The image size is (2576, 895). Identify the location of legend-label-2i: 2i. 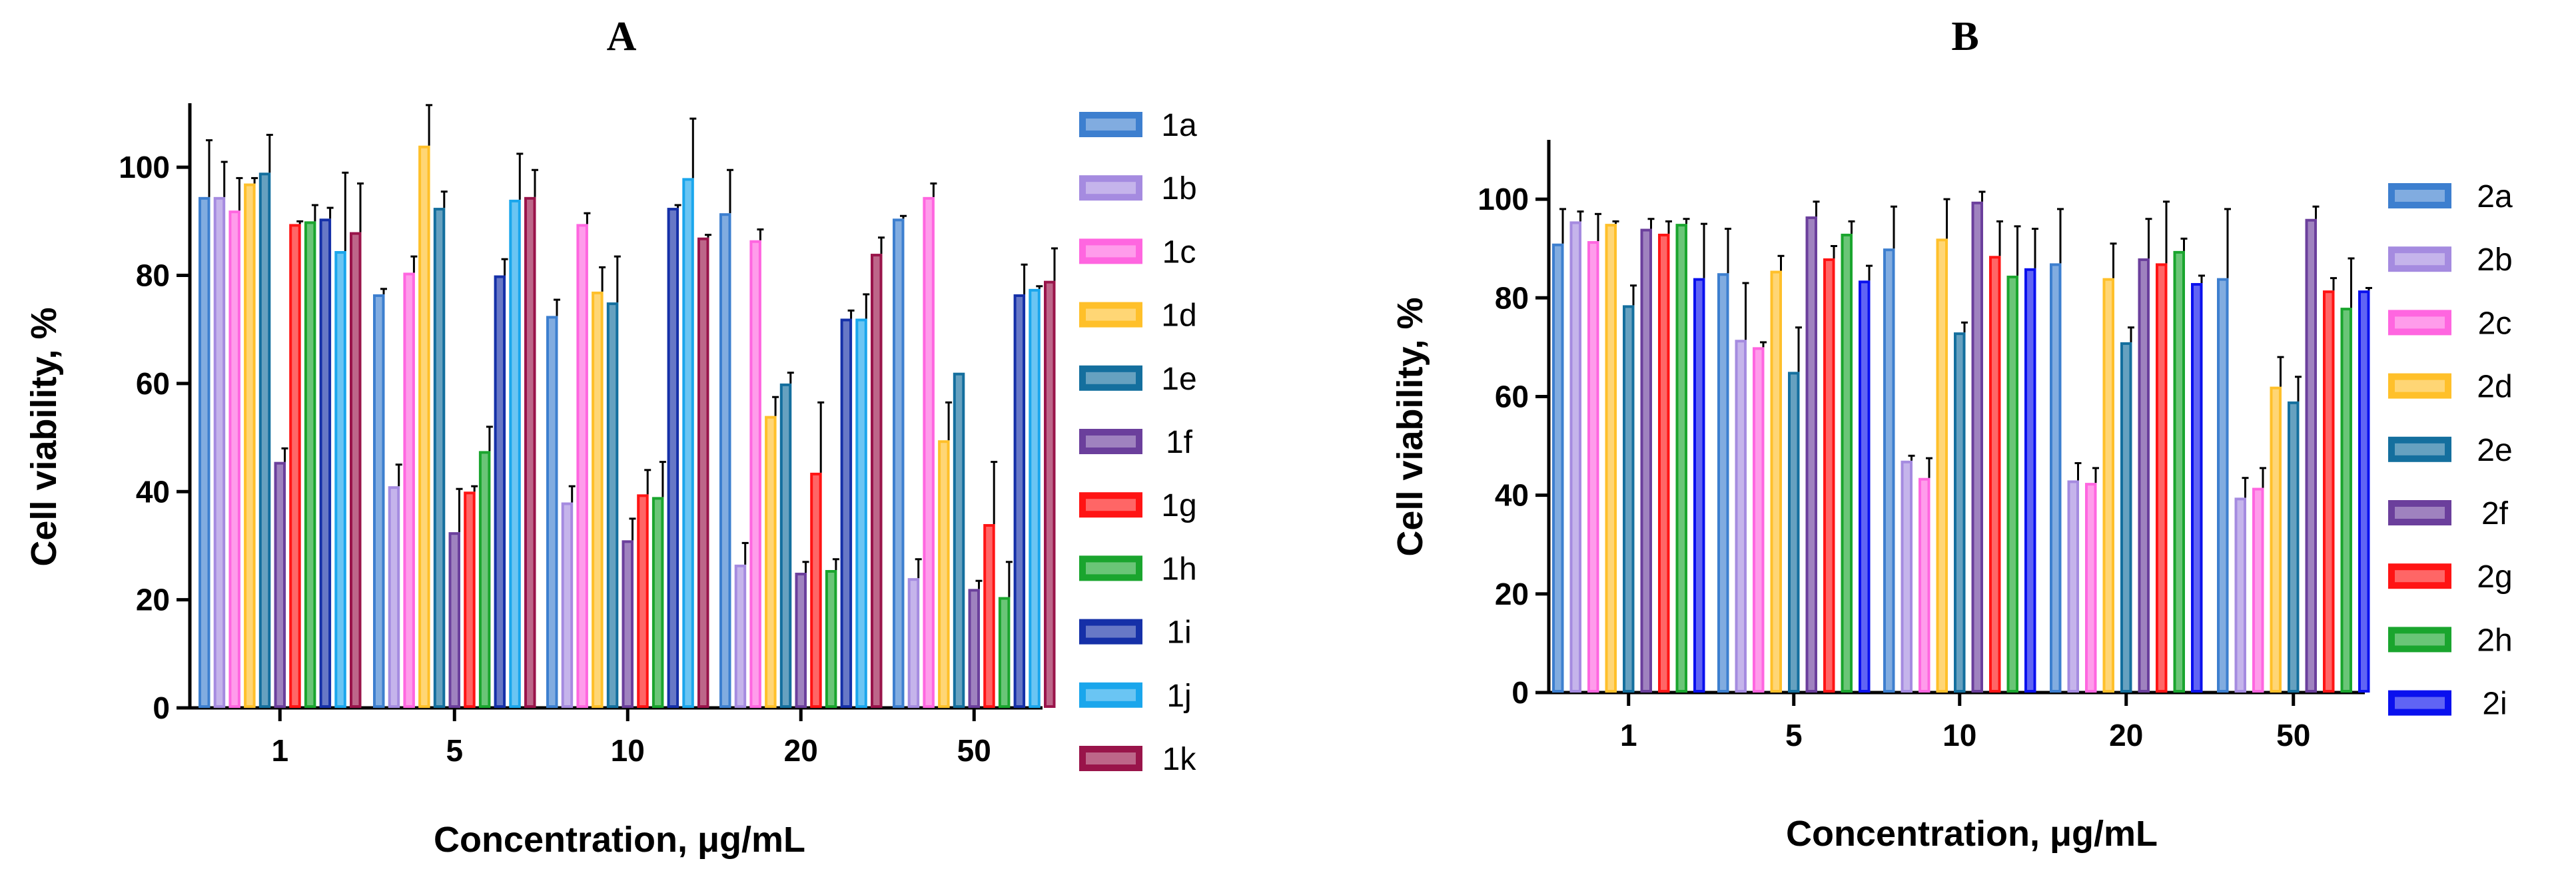
(2495, 704).